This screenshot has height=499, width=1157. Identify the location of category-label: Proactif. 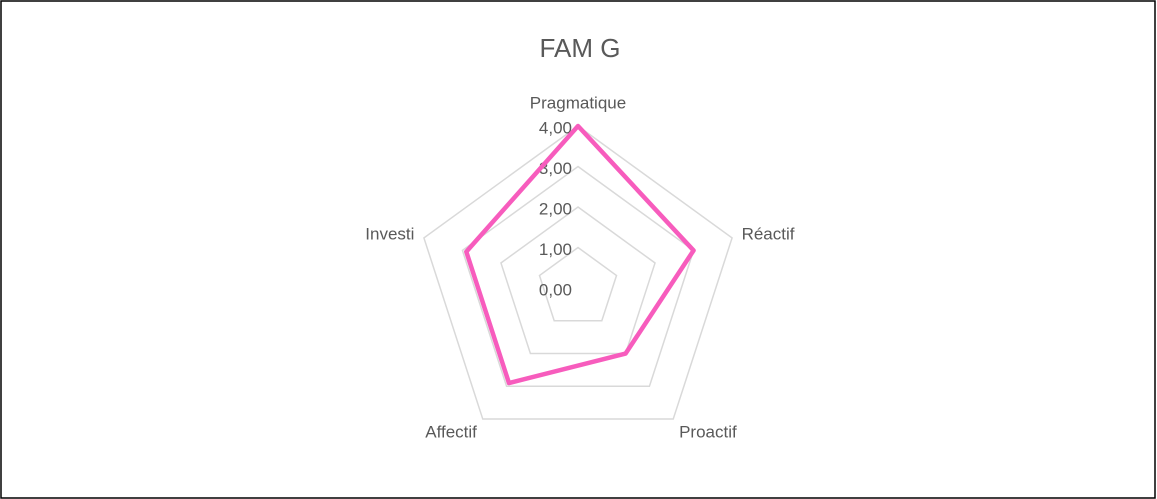
(708, 432).